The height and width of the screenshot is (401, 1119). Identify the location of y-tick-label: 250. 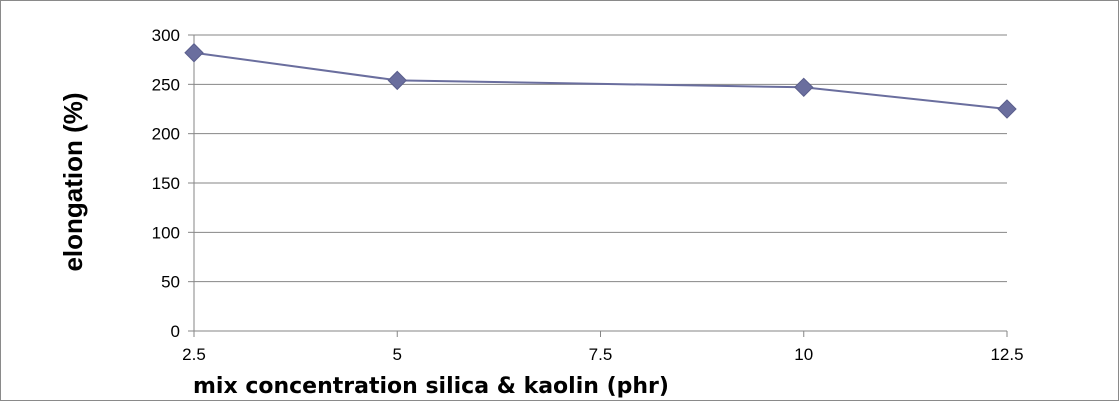
(166, 84).